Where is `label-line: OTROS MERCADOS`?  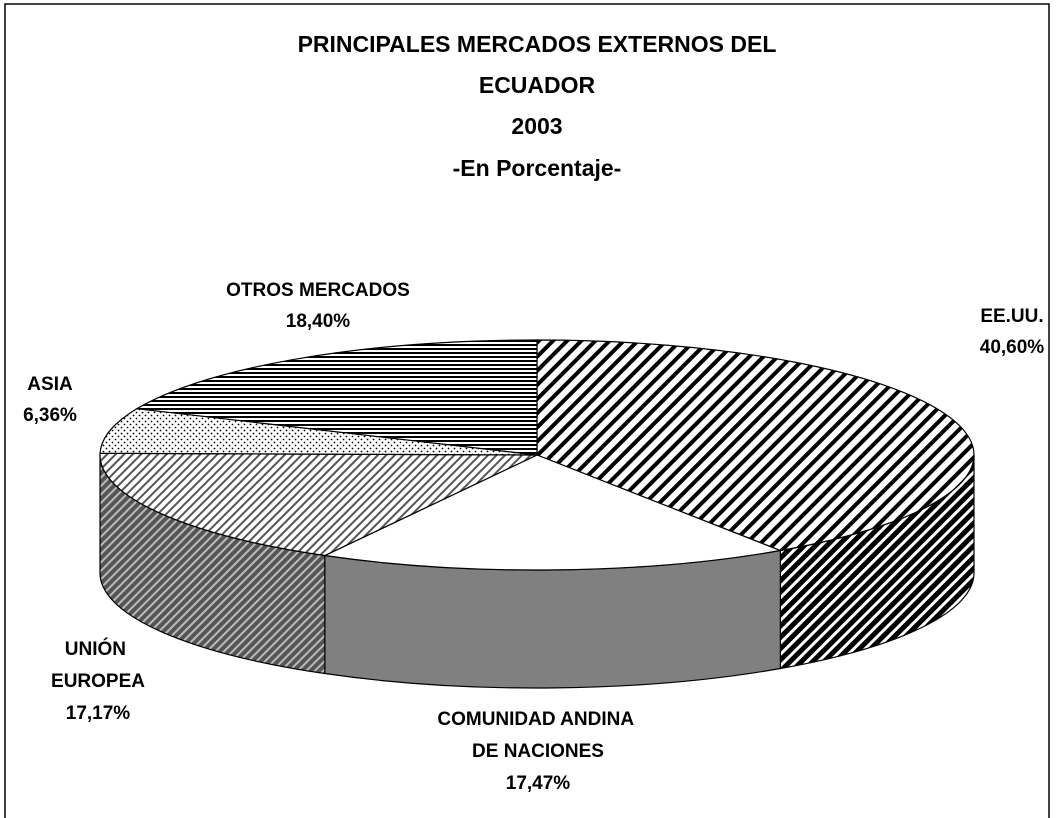 label-line: OTROS MERCADOS is located at coordinates (318, 290).